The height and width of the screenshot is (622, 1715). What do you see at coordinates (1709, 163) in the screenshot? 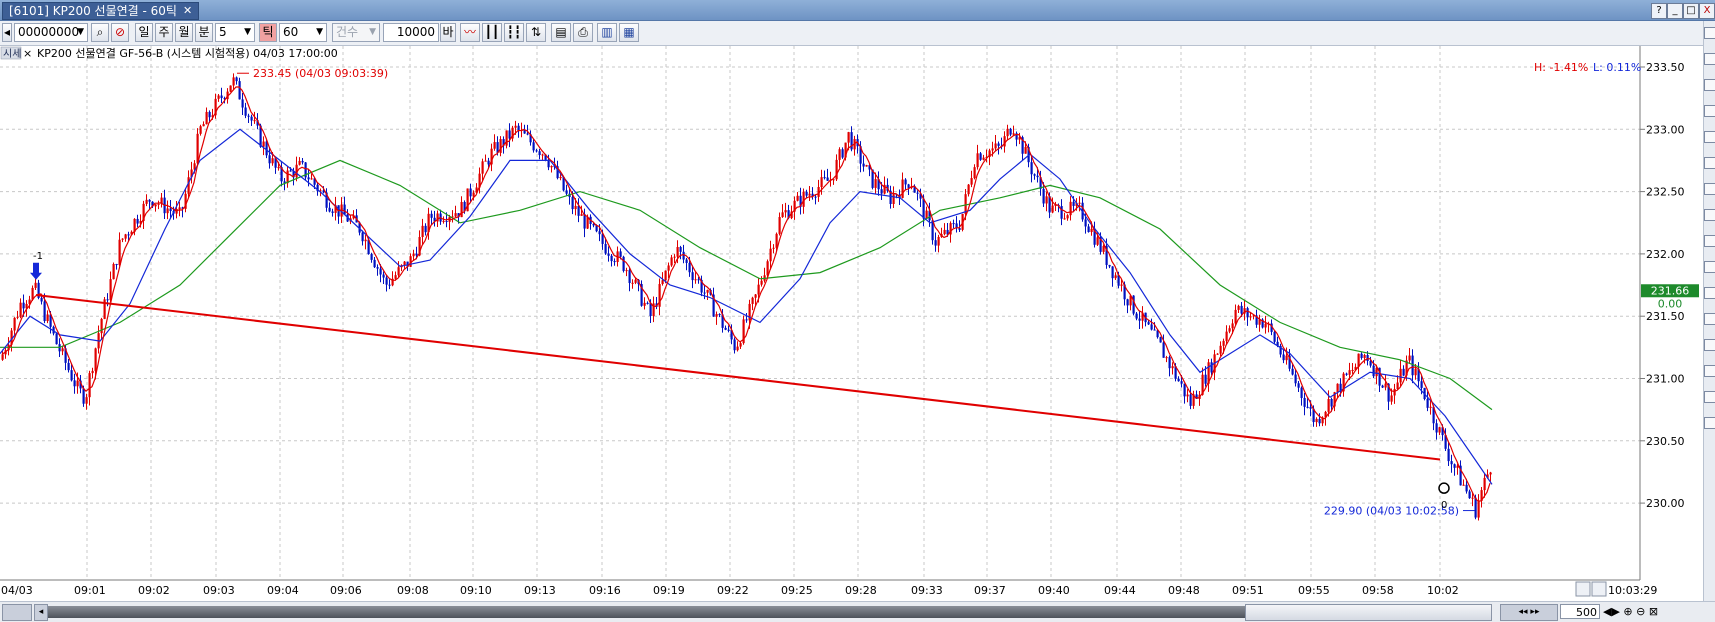
I see `draw-channel-icon` at bounding box center [1709, 163].